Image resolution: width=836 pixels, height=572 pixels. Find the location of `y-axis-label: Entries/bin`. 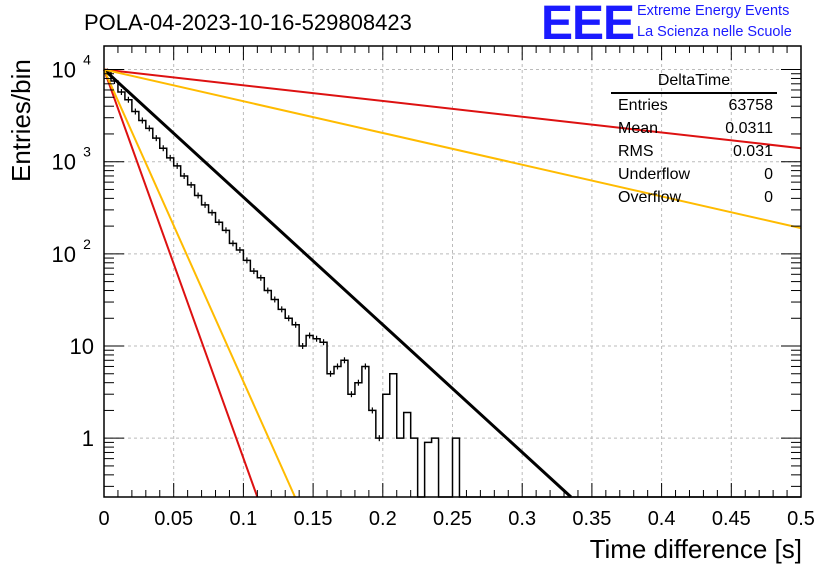

y-axis-label: Entries/bin is located at coordinates (21, 120).